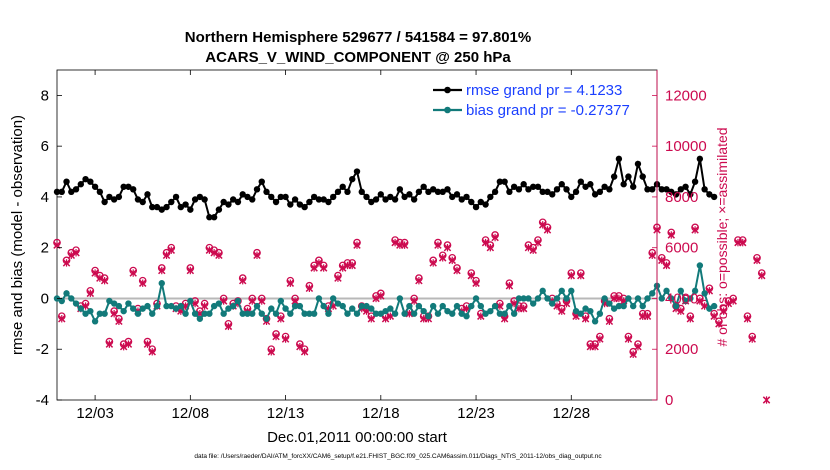 The width and height of the screenshot is (830, 470). Describe the element at coordinates (49, 248) in the screenshot. I see `y-axis-left: -4 -2 0 2 4 6 8` at that location.